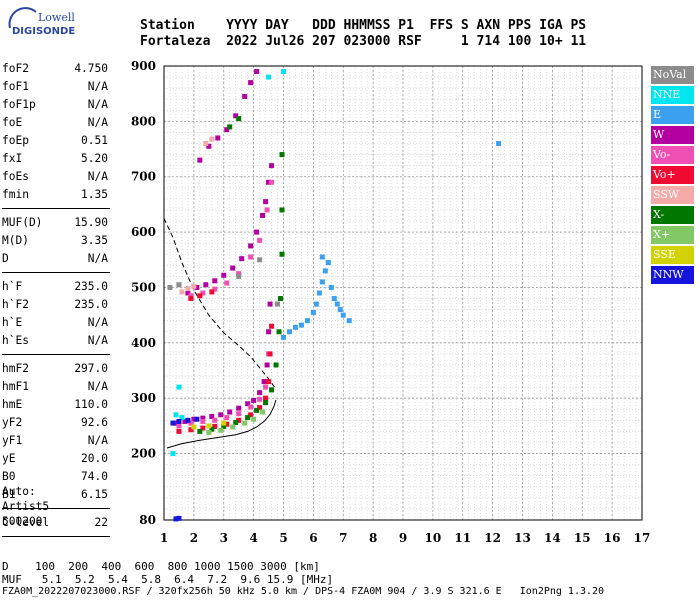 The width and height of the screenshot is (700, 600). Describe the element at coordinates (19, 491) in the screenshot. I see `auto-line-1: Auto:` at that location.